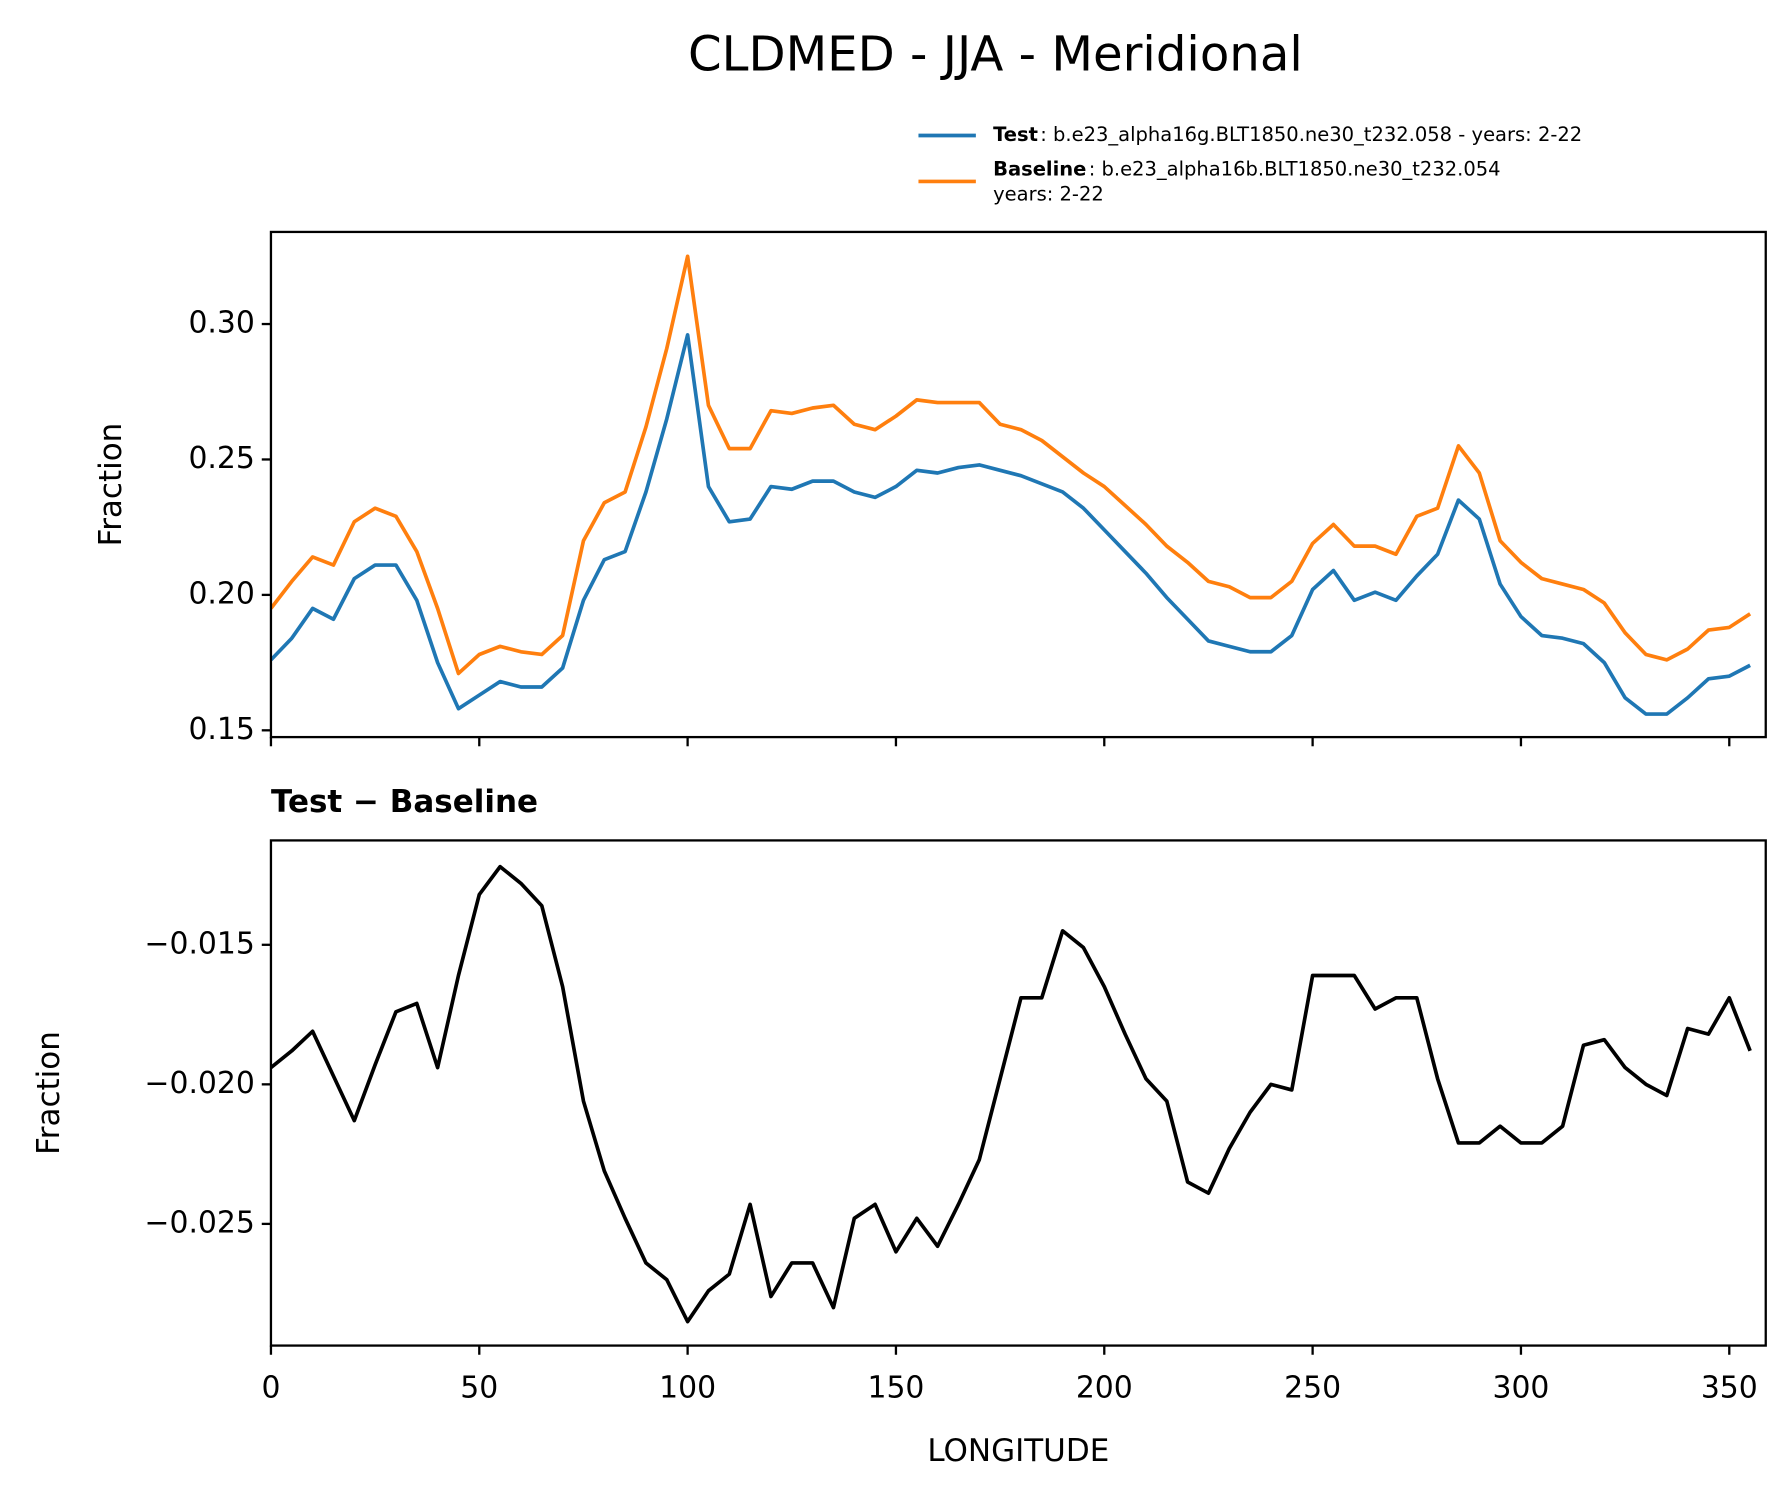 The width and height of the screenshot is (1791, 1500). Describe the element at coordinates (1312, 1388) in the screenshot. I see `x-tick-label: 250` at that location.